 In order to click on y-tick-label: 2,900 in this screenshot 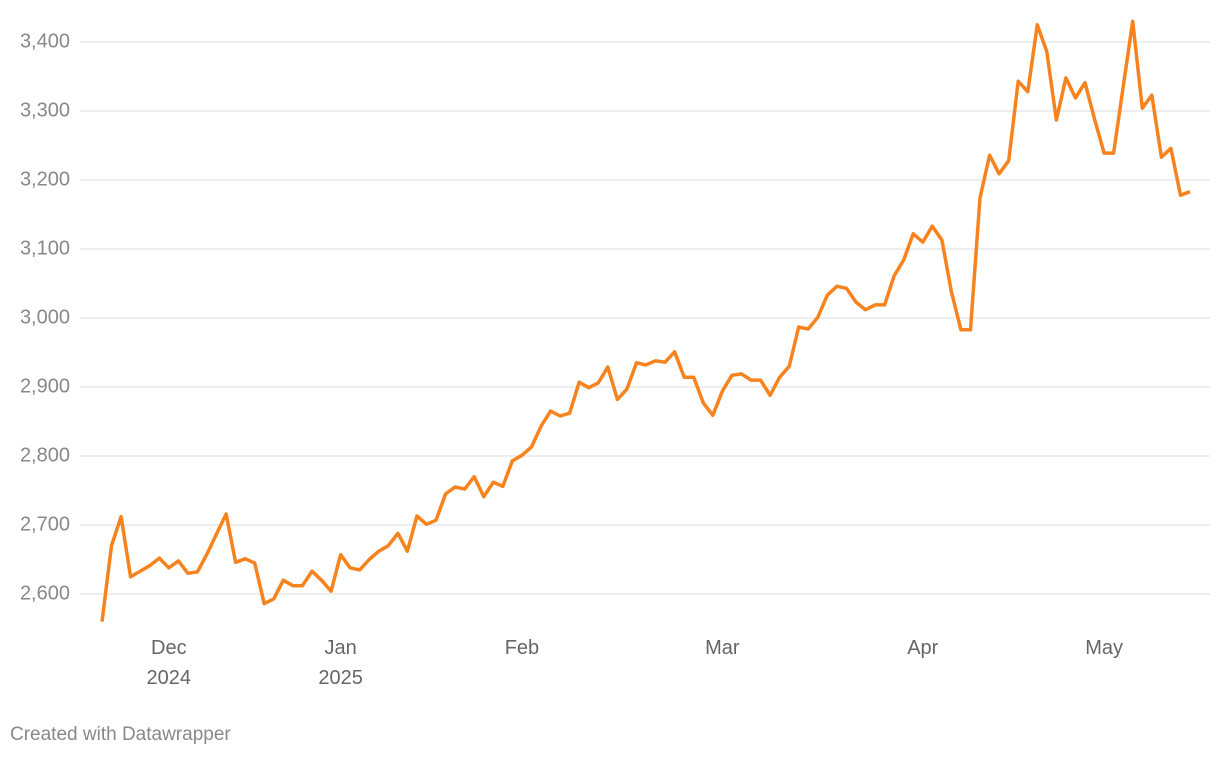, I will do `click(45, 386)`.